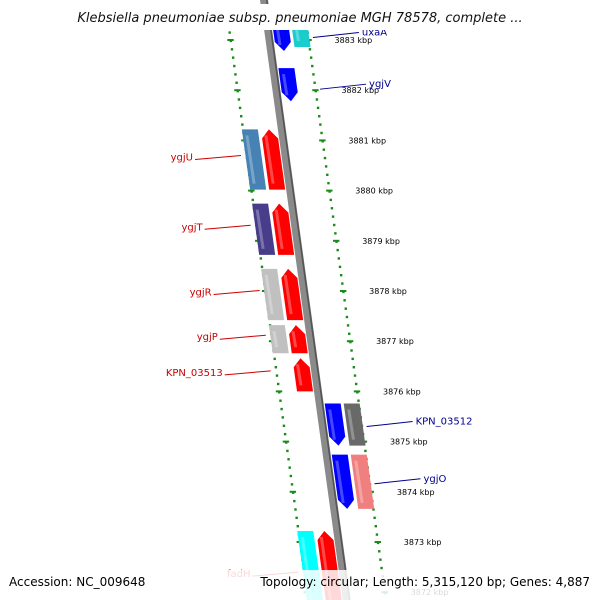 This screenshot has width=600, height=600. Describe the element at coordinates (374, 32) in the screenshot. I see `gene-label: uxaA` at that location.